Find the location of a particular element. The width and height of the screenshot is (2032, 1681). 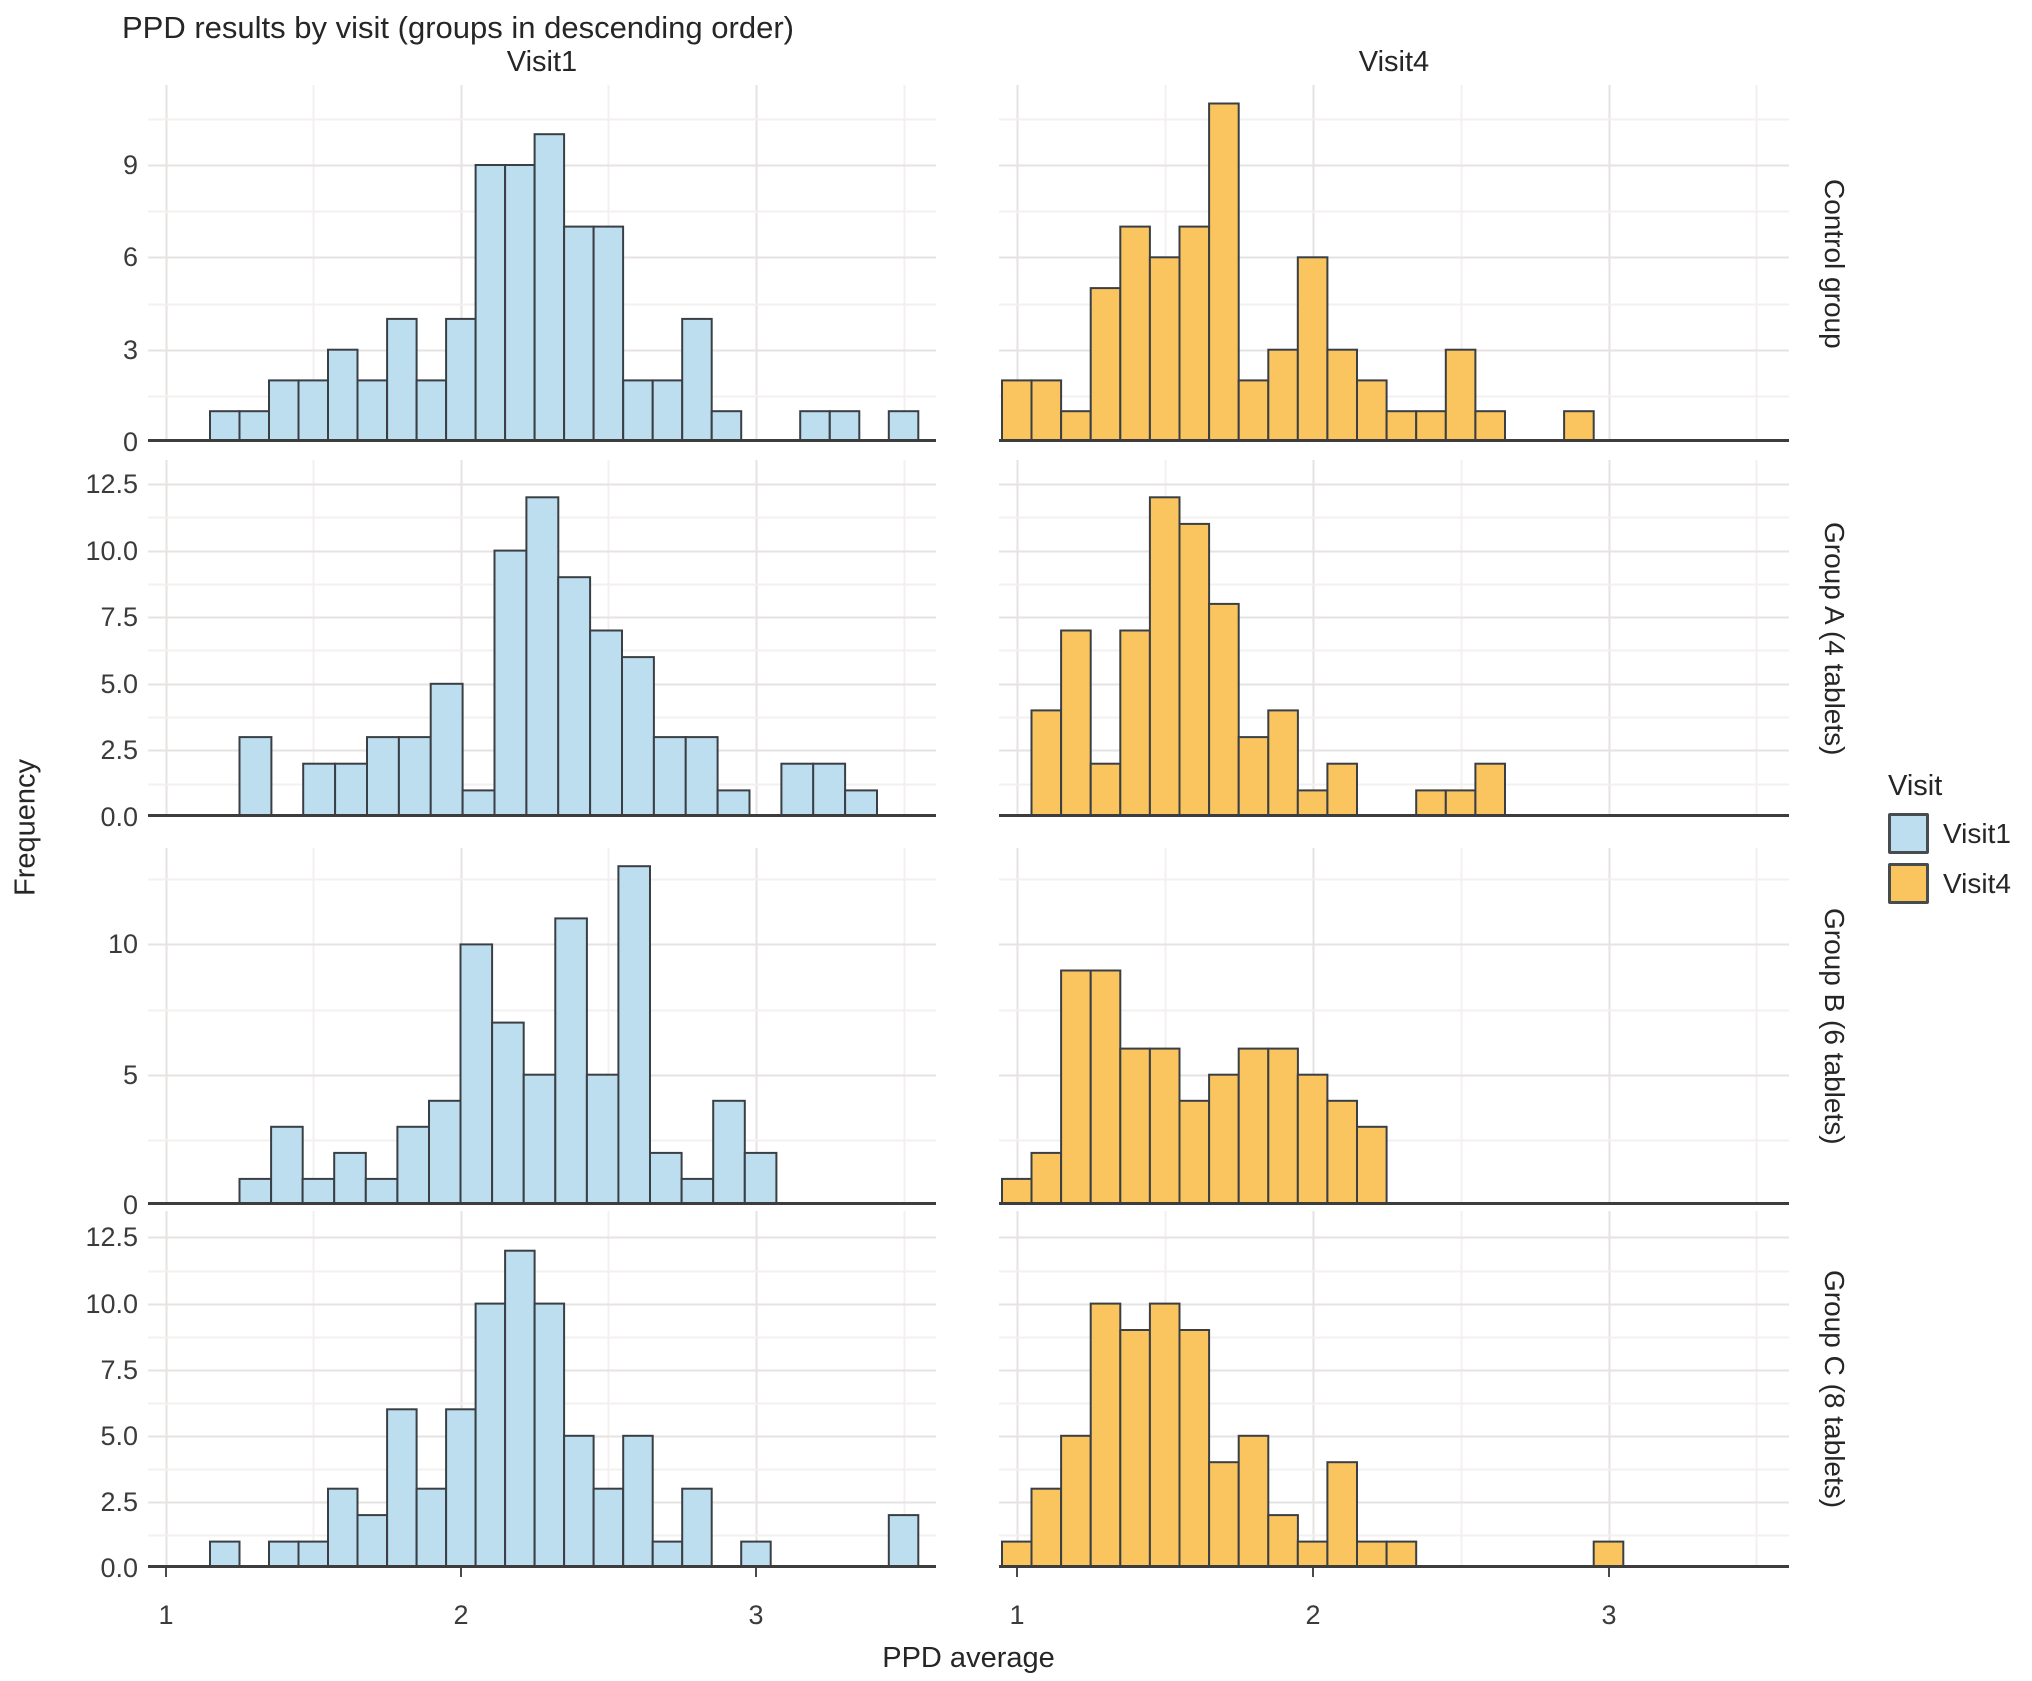

y-tick-label: 6 is located at coordinates (130, 257).